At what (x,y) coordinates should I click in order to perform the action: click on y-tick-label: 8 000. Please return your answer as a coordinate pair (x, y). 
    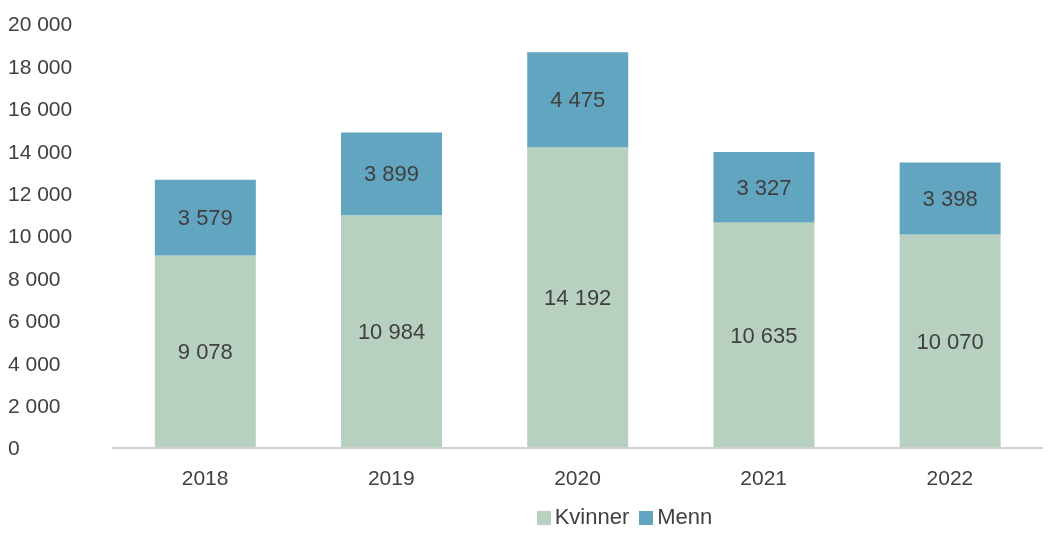
    Looking at the image, I should click on (34, 278).